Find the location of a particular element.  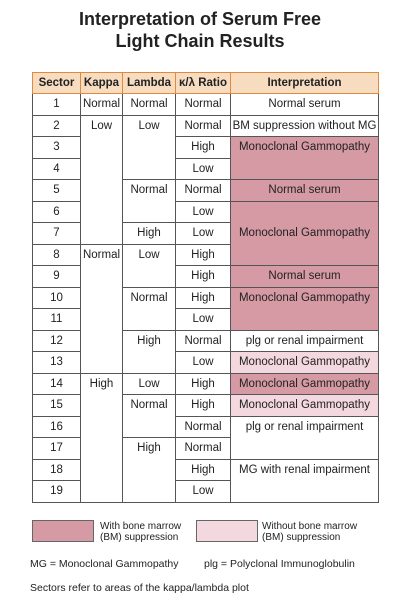

table-row: 13 Low Monoclonal Gammopathy is located at coordinates (205, 362).